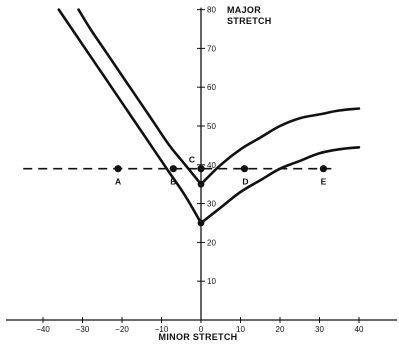 The width and height of the screenshot is (399, 345). Describe the element at coordinates (221, 171) in the screenshot. I see `data-points: A B C D E` at that location.